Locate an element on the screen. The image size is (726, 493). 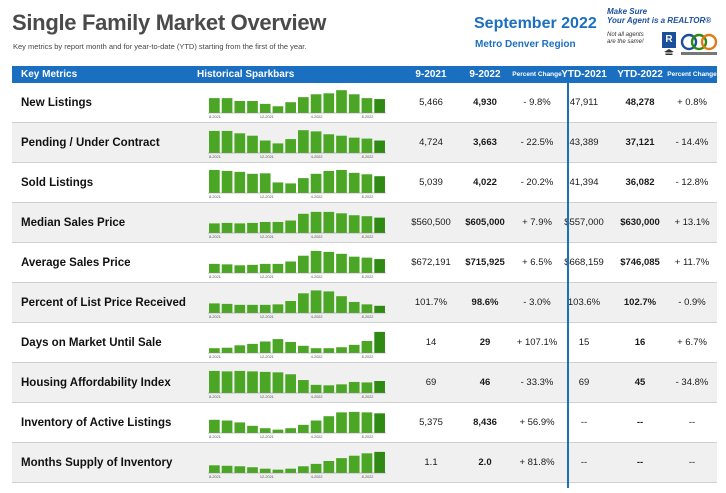
brand-tagline-1: Make Sure is located at coordinates (627, 11).